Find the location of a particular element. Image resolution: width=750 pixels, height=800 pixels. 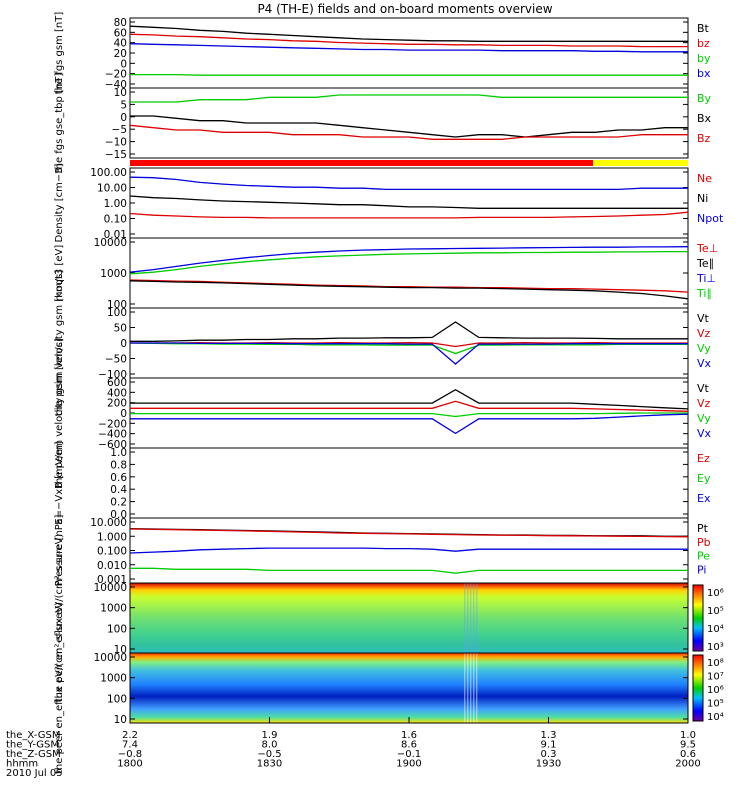

series-line-Npot is located at coordinates (408, 183).